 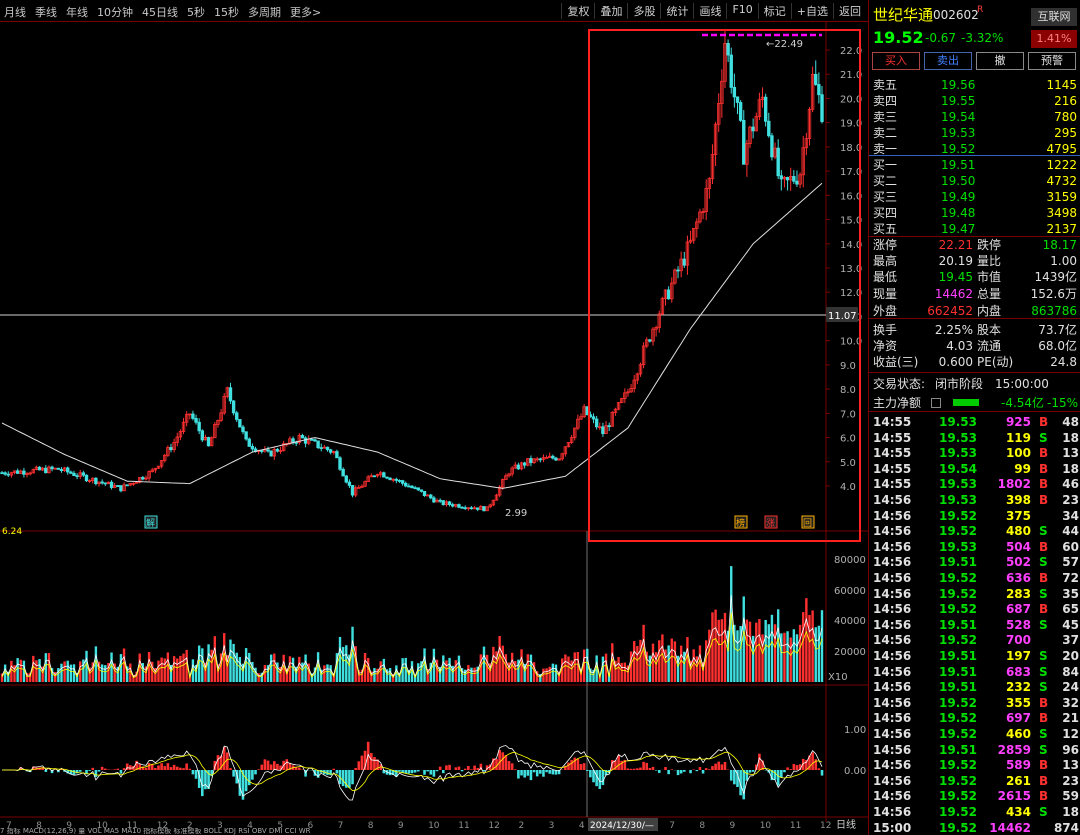 What do you see at coordinates (77, 12) in the screenshot?
I see `period-tab-2: 年线` at bounding box center [77, 12].